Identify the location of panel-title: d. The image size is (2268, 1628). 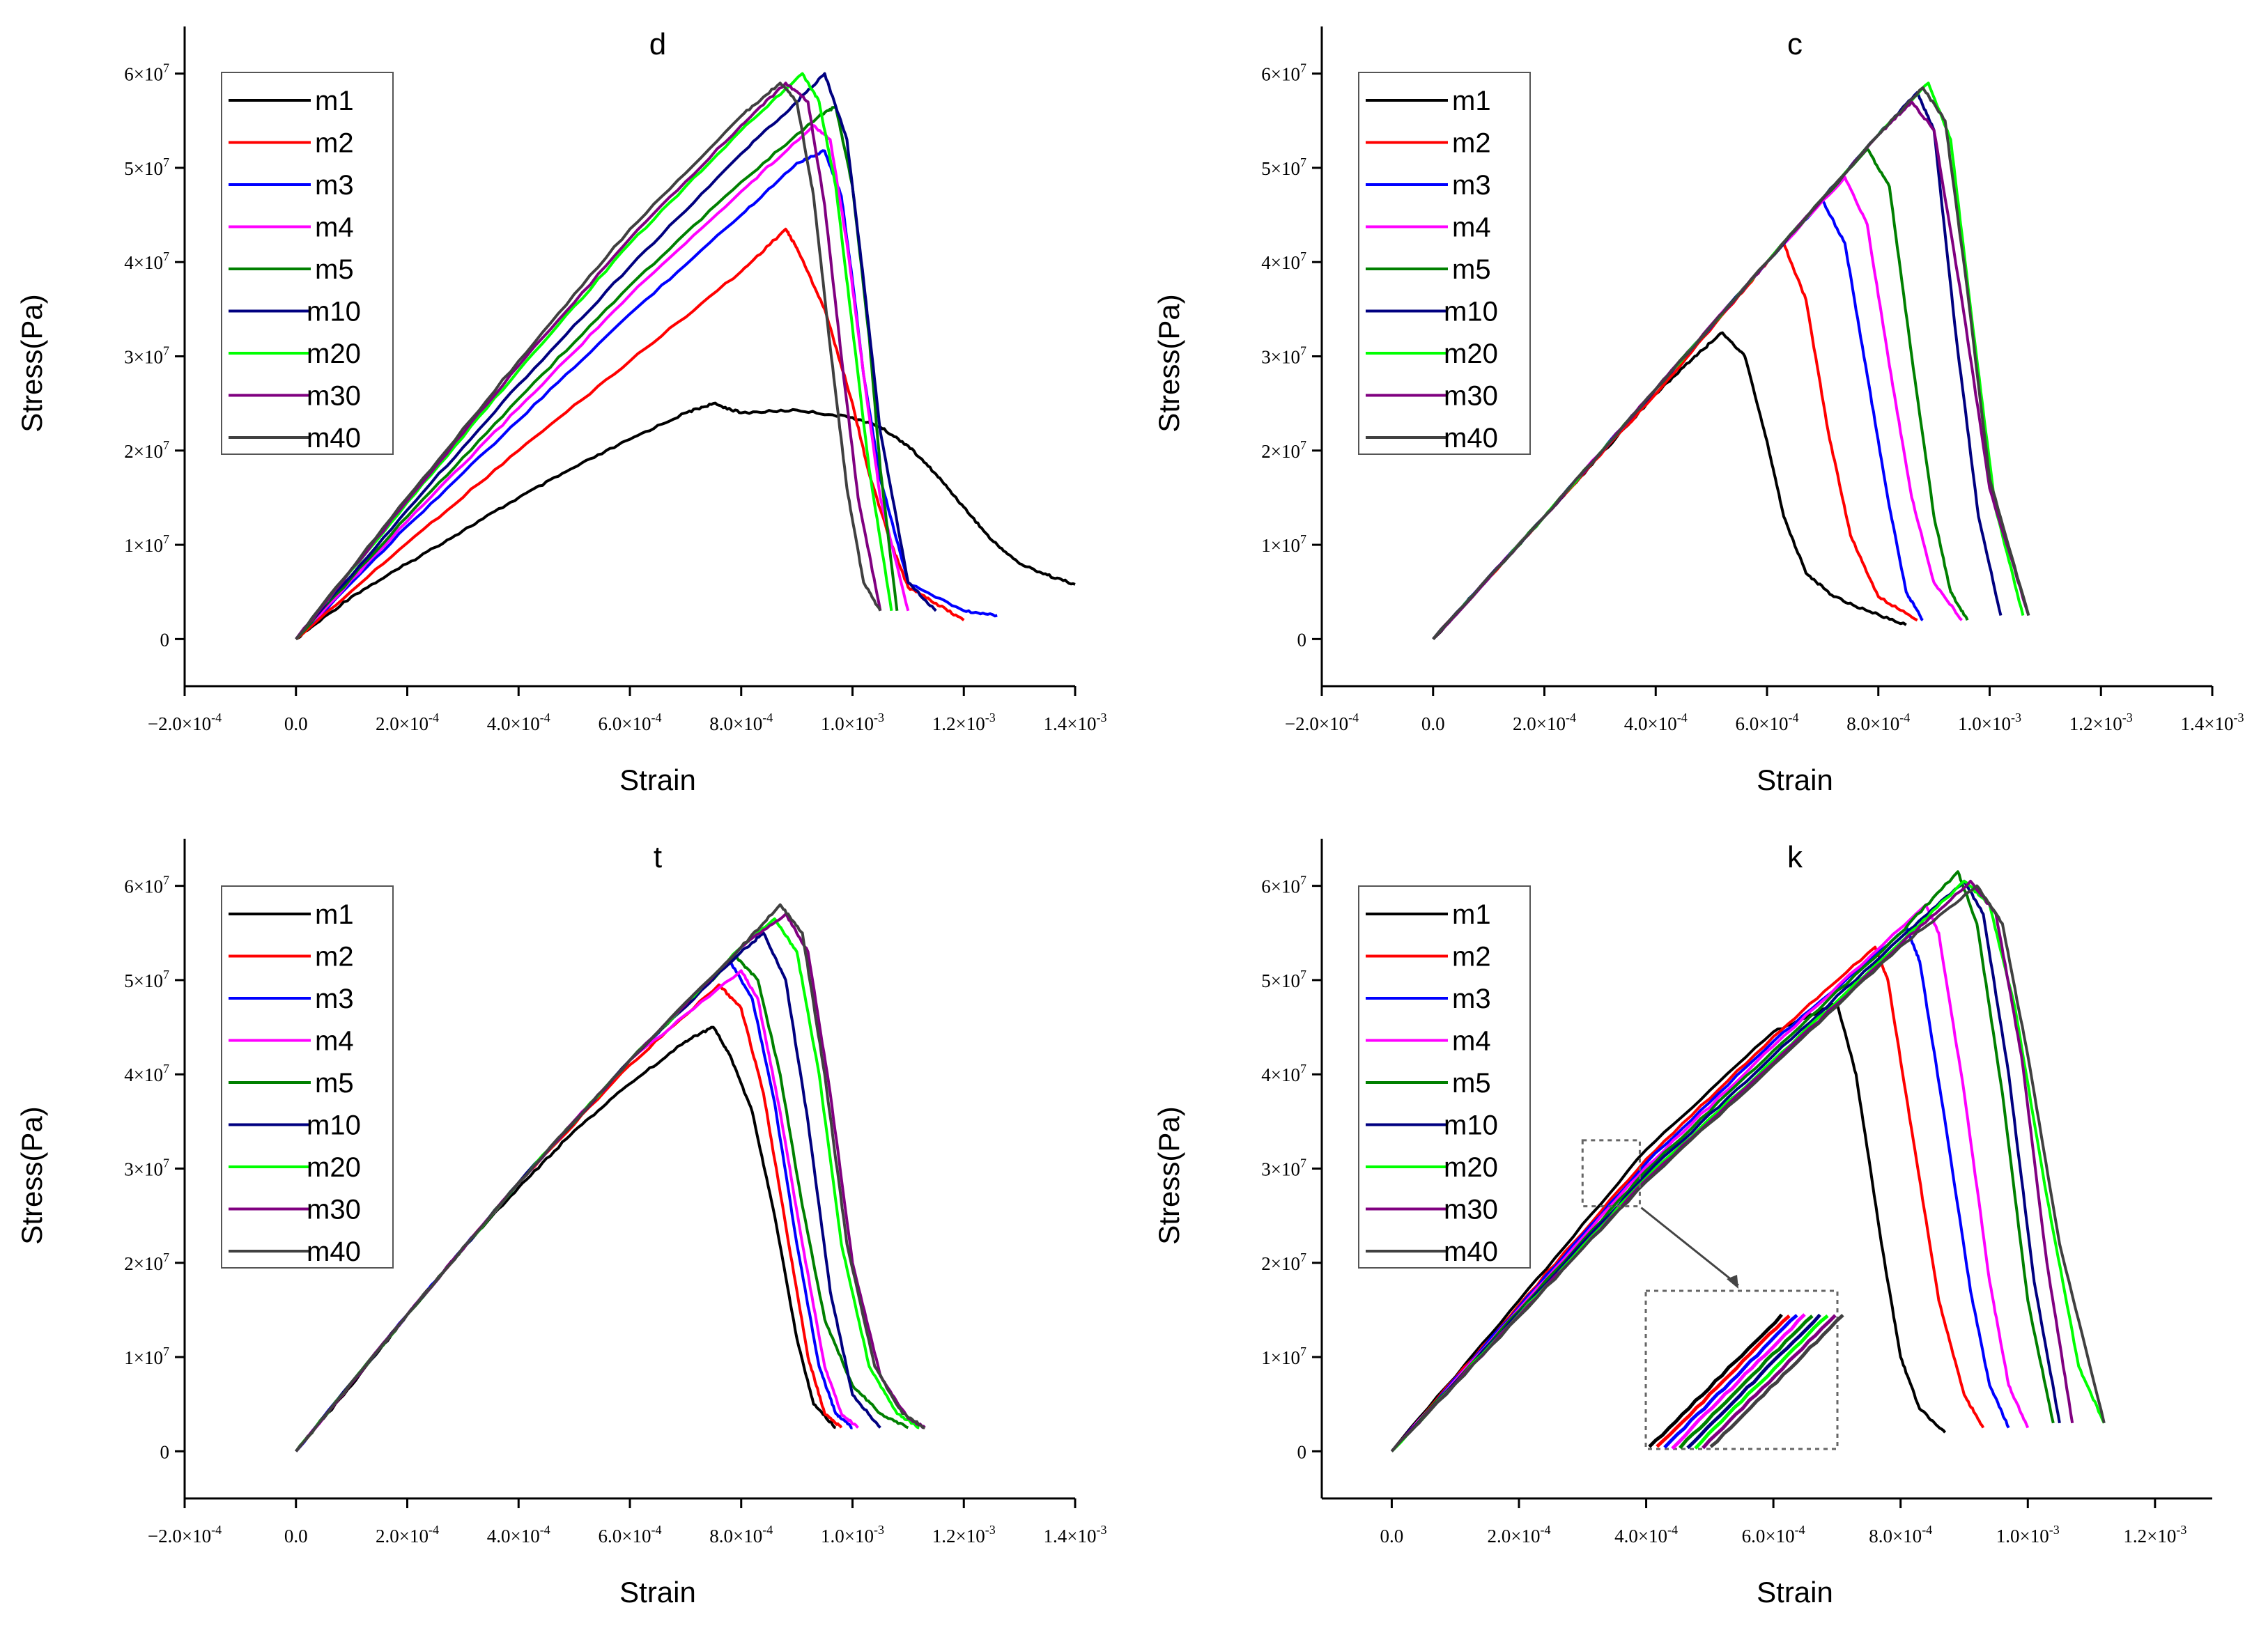
(657, 44).